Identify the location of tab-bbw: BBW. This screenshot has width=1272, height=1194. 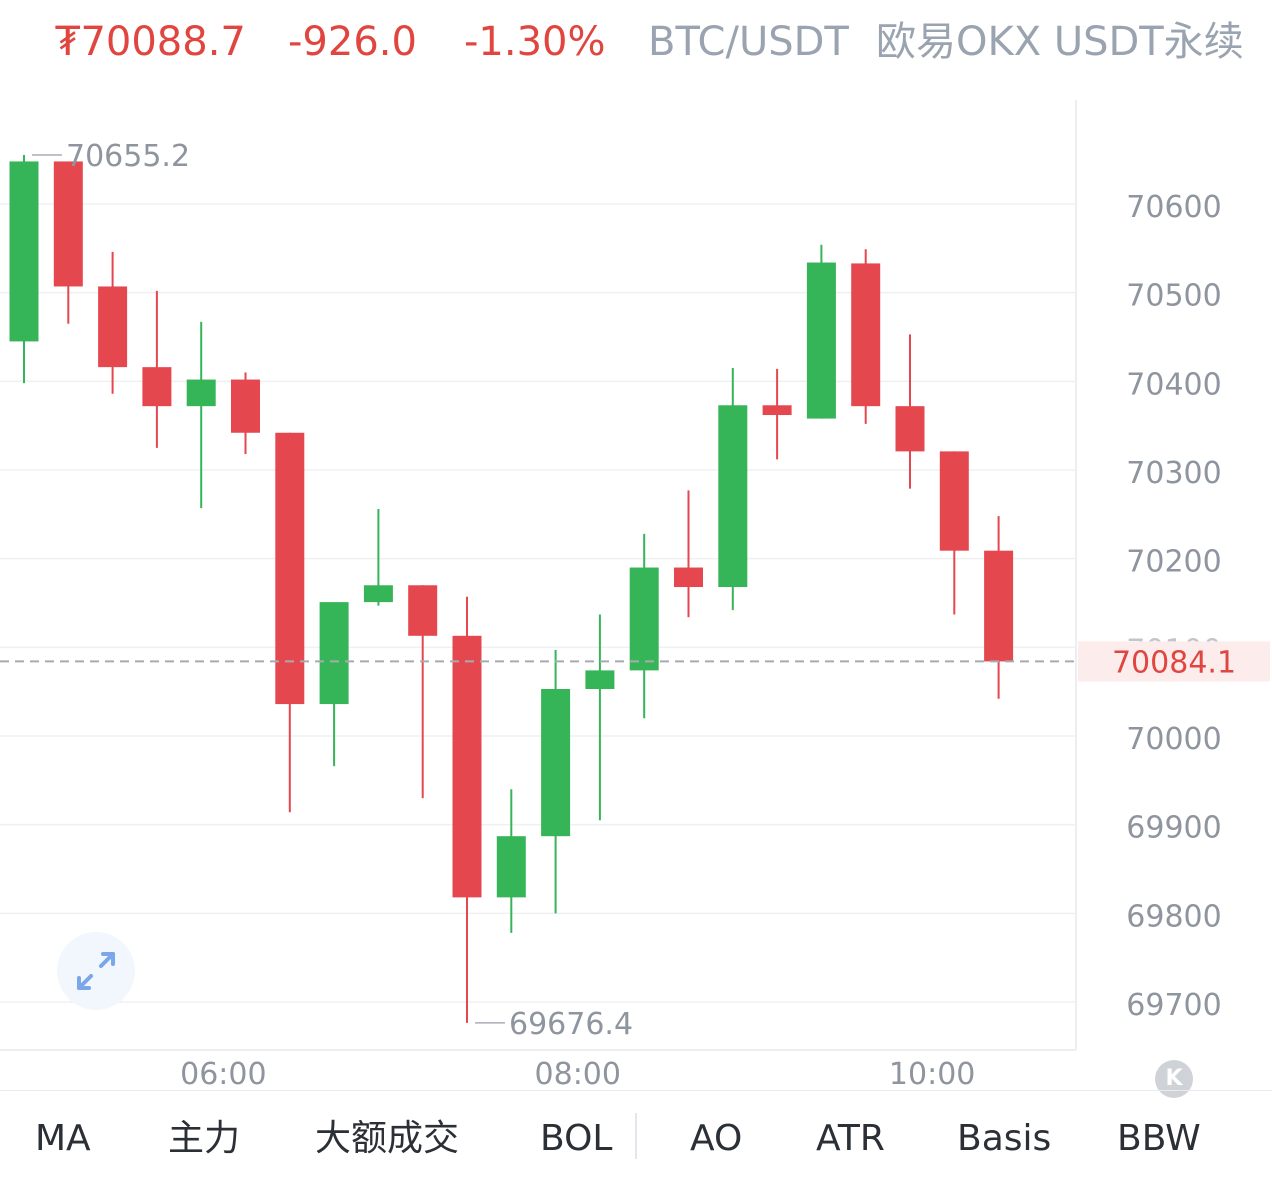
(1159, 1138).